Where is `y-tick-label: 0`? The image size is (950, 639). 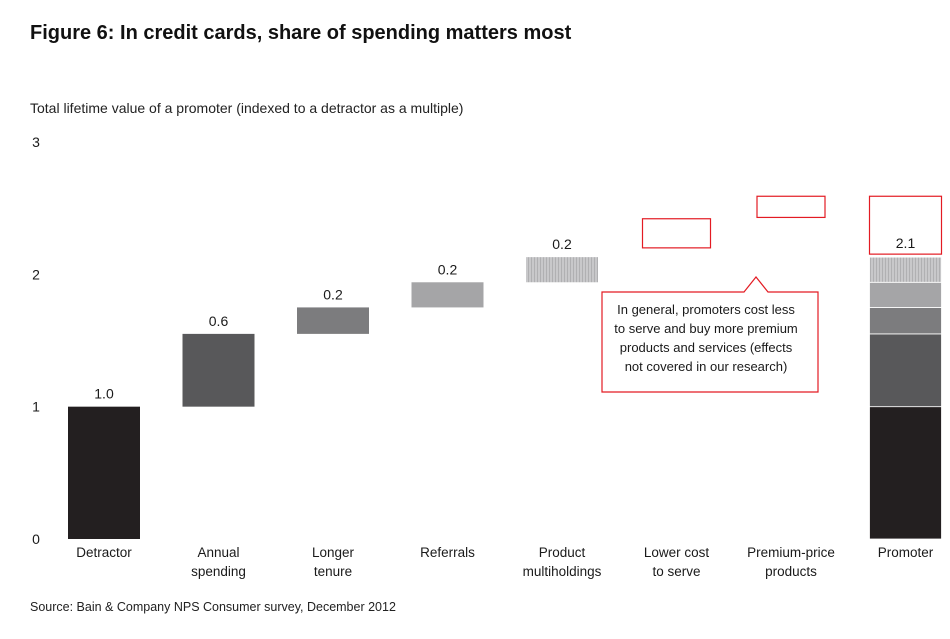
y-tick-label: 0 is located at coordinates (36, 539).